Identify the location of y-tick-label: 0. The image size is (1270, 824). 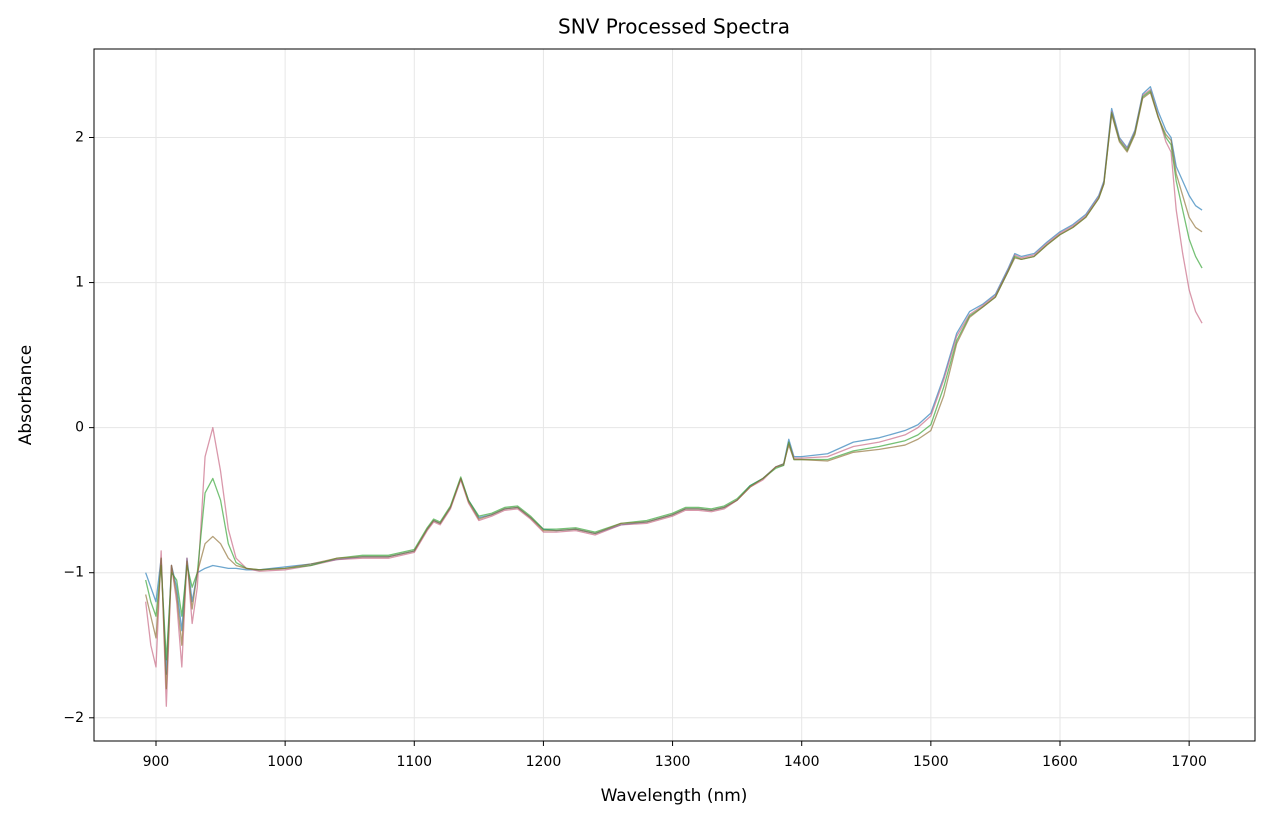
(79, 428).